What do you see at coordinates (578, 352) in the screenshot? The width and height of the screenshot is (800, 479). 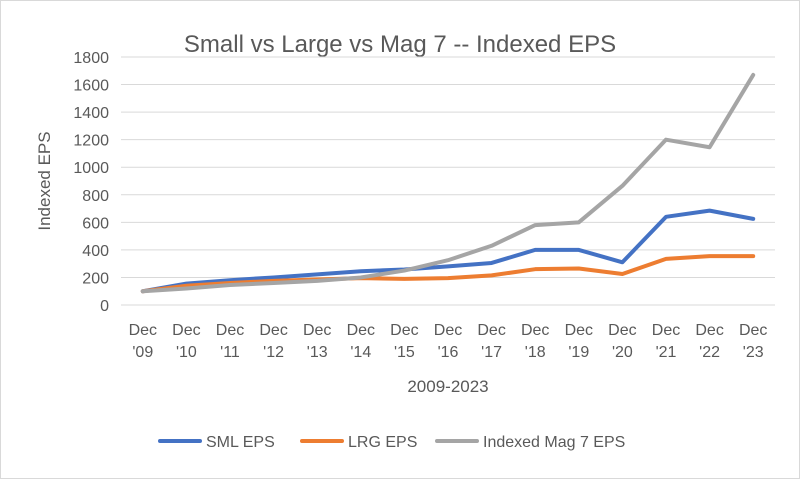 I see `x-tick-label: '19` at bounding box center [578, 352].